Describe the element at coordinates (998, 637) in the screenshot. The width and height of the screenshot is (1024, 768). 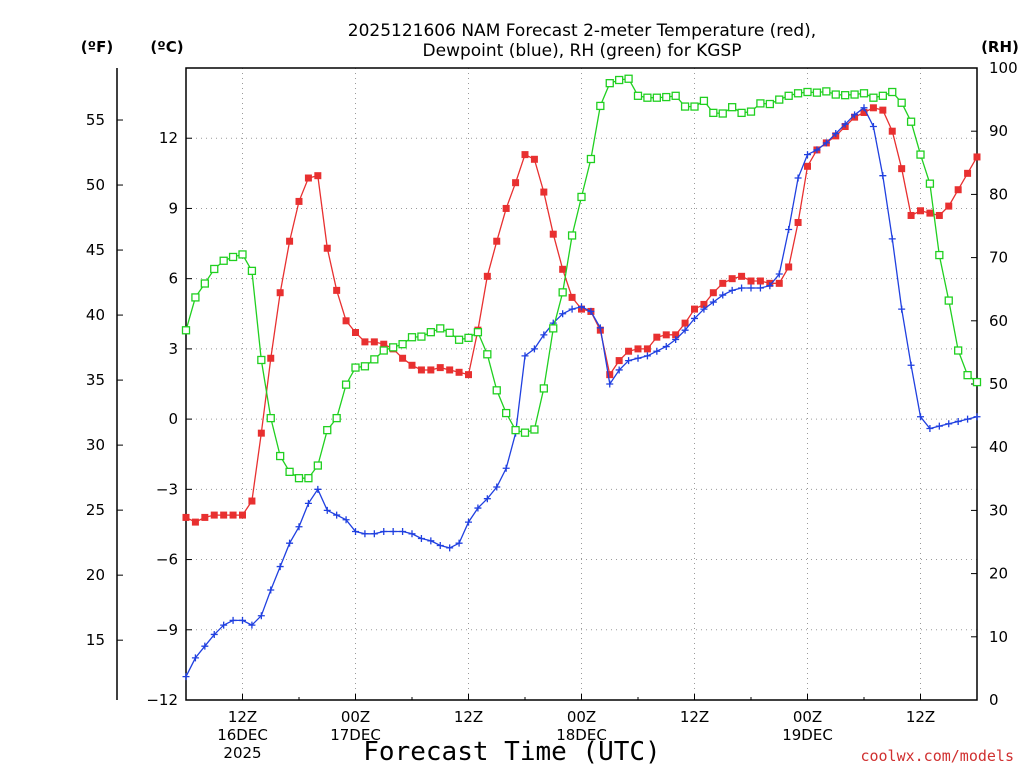
I see `rh-tick-label: 10` at that location.